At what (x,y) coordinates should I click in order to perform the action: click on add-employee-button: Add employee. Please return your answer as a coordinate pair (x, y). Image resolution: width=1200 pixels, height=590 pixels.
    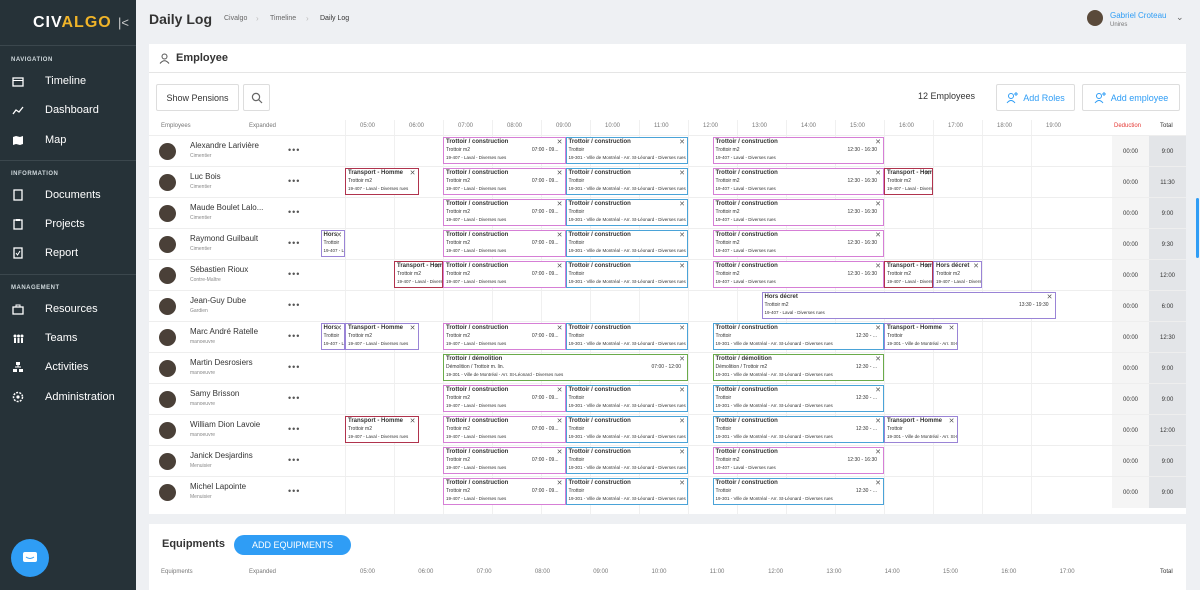
    Looking at the image, I should click on (1131, 97).